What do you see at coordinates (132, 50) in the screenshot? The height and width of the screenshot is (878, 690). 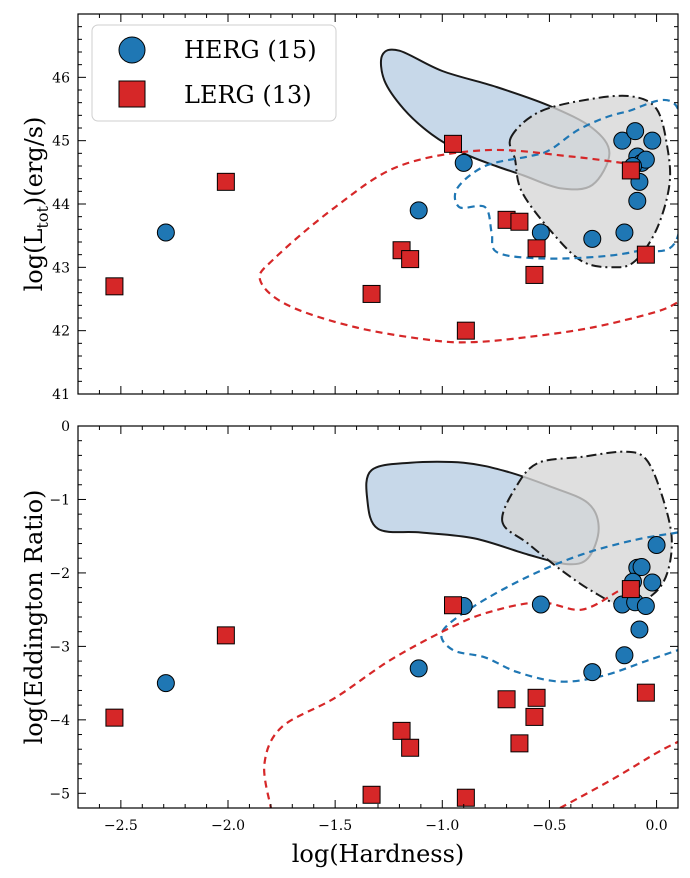 I see `legend-herg-marker` at bounding box center [132, 50].